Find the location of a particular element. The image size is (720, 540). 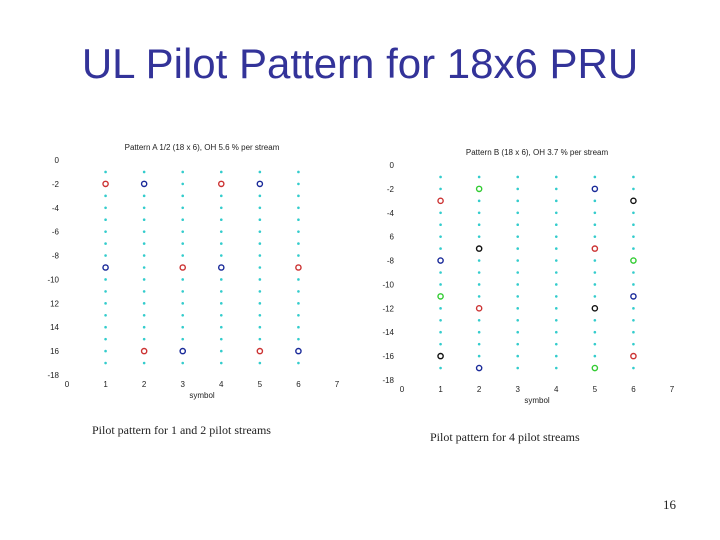

x-tick-label: 1 is located at coordinates (105, 384).